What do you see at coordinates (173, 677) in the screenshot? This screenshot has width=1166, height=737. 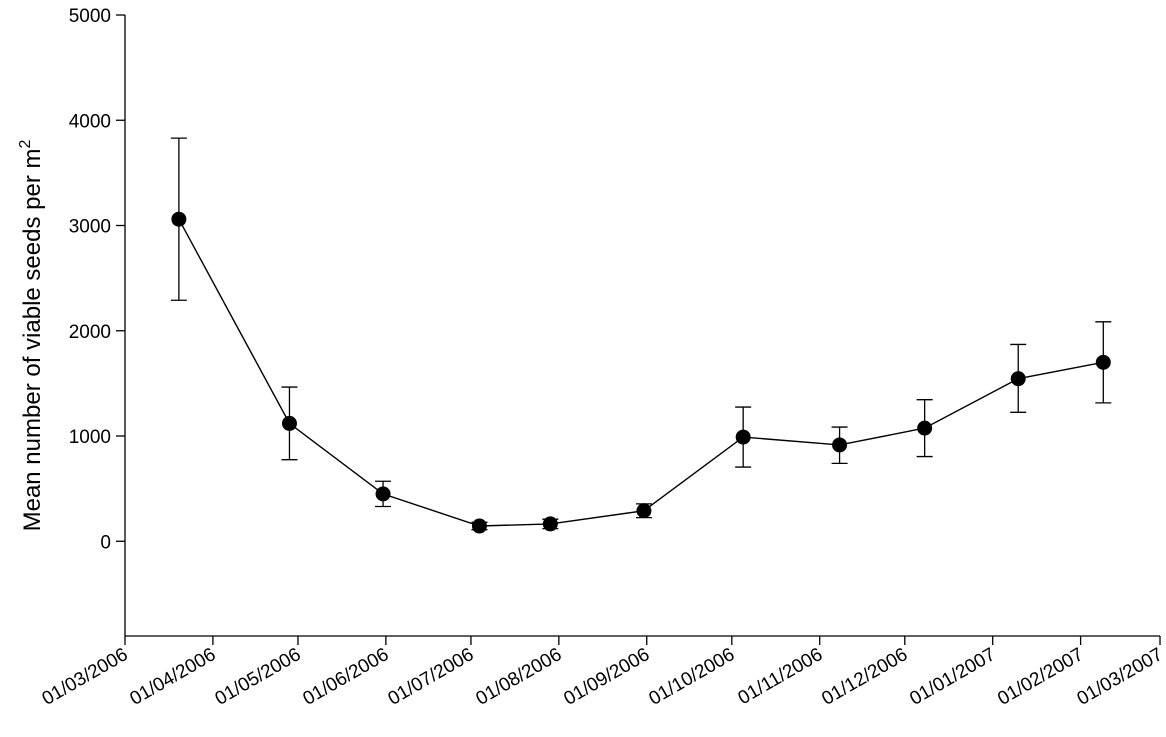 I see `x-tick-label: 01/04/2006` at bounding box center [173, 677].